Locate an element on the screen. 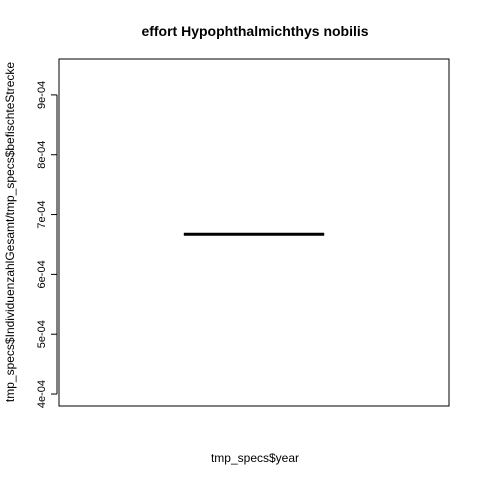  chart-title: effort Hypophthalmichthys nobilis is located at coordinates (254, 31).